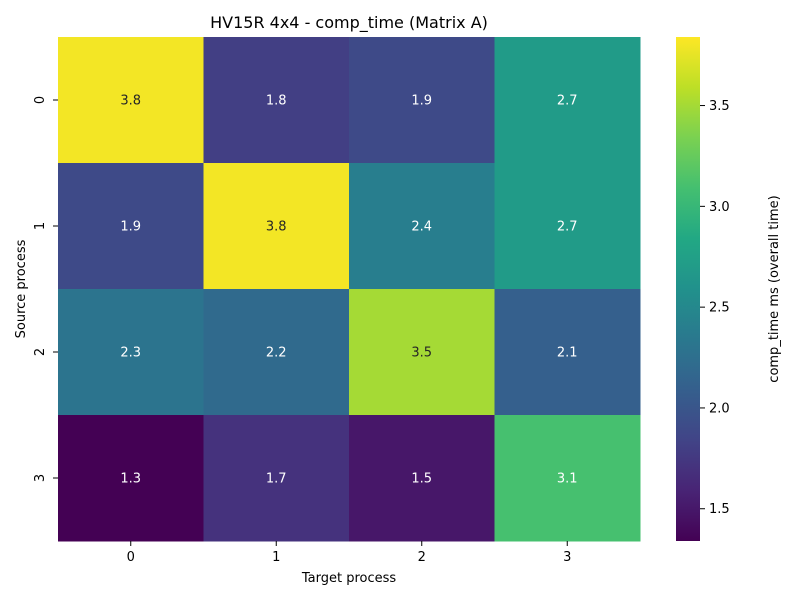 The image size is (800, 600). I want to click on x-axis-label: Target process, so click(349, 578).